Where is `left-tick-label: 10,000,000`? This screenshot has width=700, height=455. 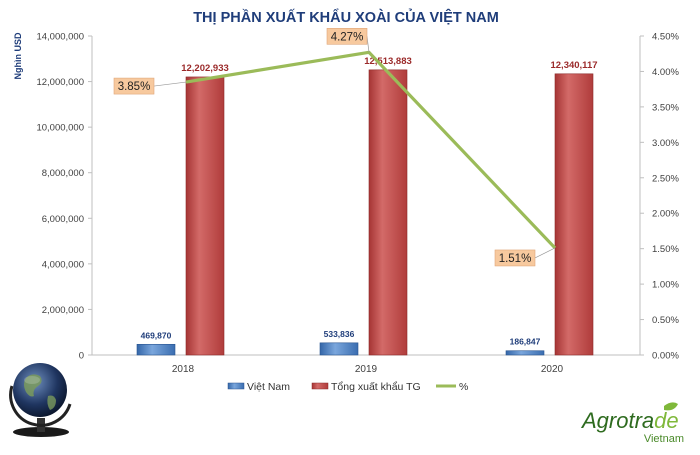
left-tick-label: 10,000,000 is located at coordinates (60, 128).